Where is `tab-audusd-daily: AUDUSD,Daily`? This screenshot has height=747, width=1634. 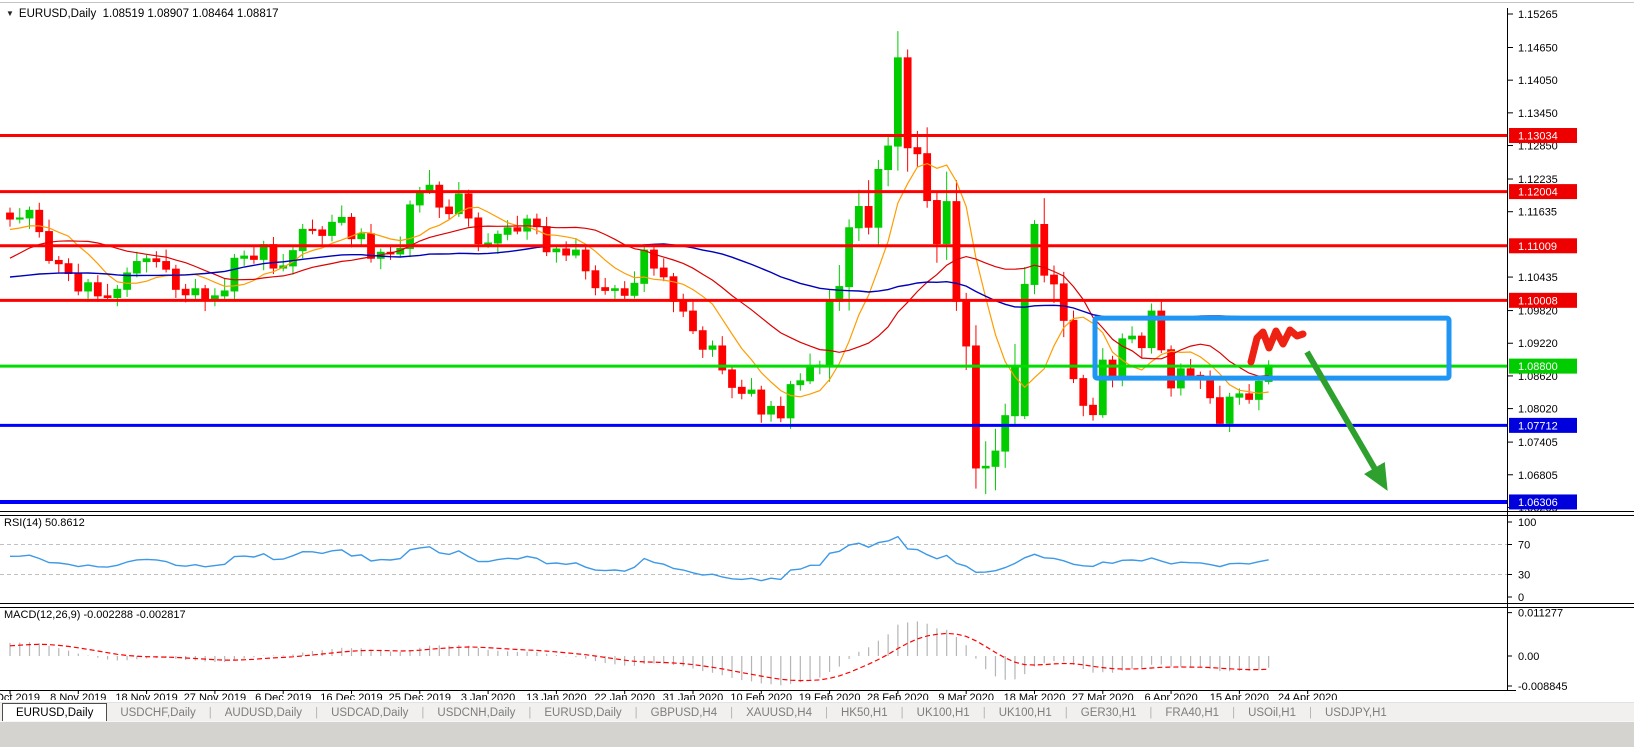
tab-audusd-daily: AUDUSD,Daily is located at coordinates (263, 712).